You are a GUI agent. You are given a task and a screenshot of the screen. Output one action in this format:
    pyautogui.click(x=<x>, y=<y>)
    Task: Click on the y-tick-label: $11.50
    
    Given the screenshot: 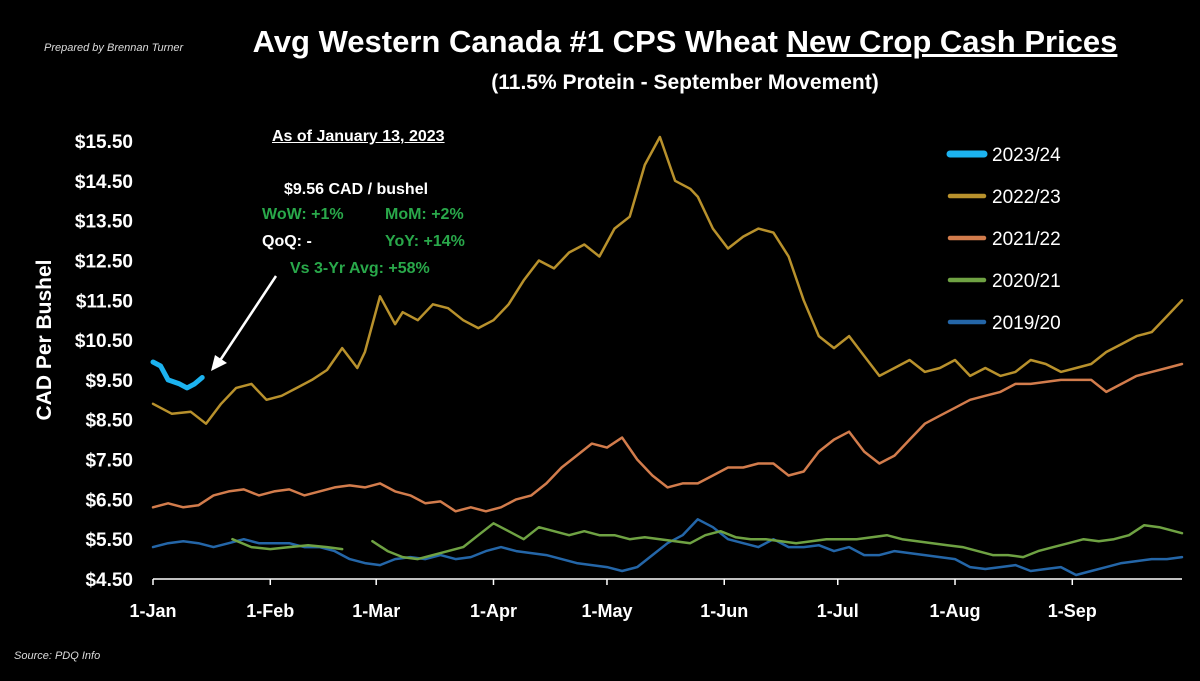 What is the action you would take?
    pyautogui.click(x=104, y=301)
    